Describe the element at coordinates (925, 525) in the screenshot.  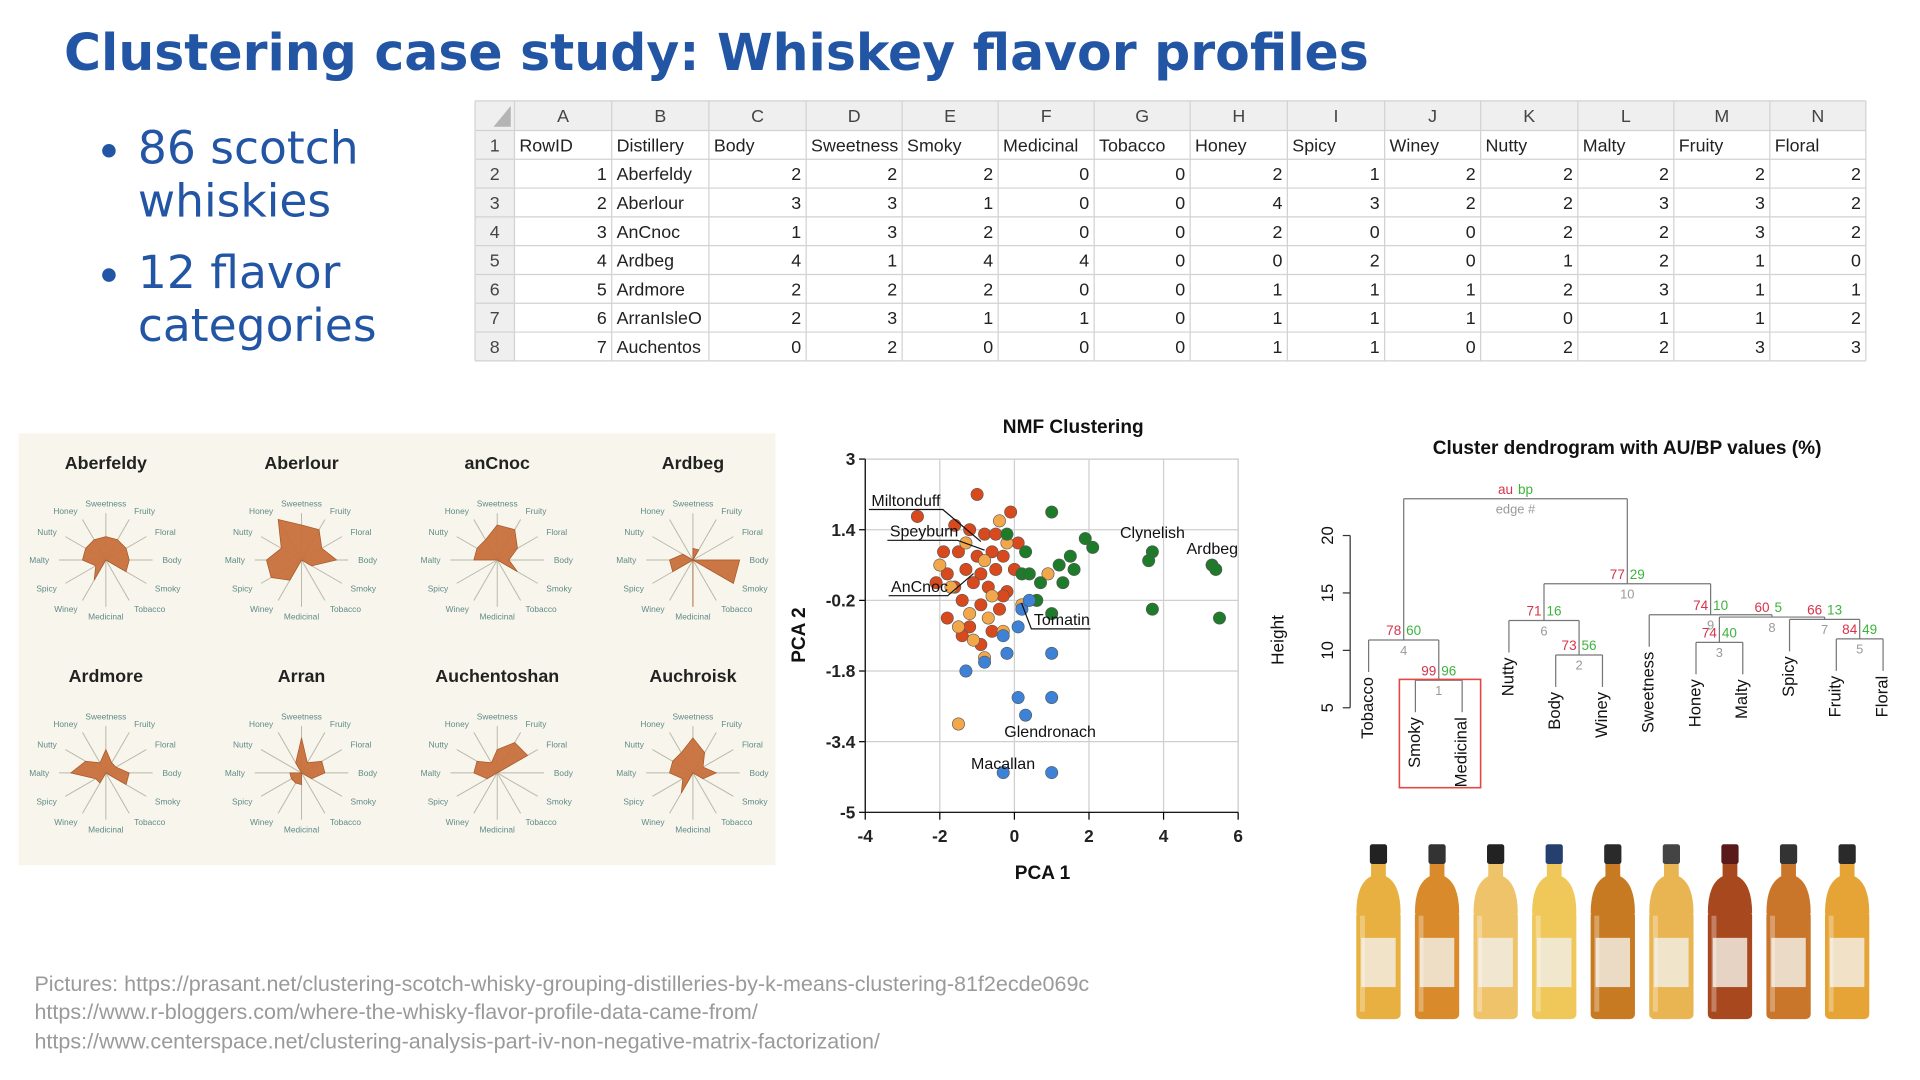
I see `leader-line` at that location.